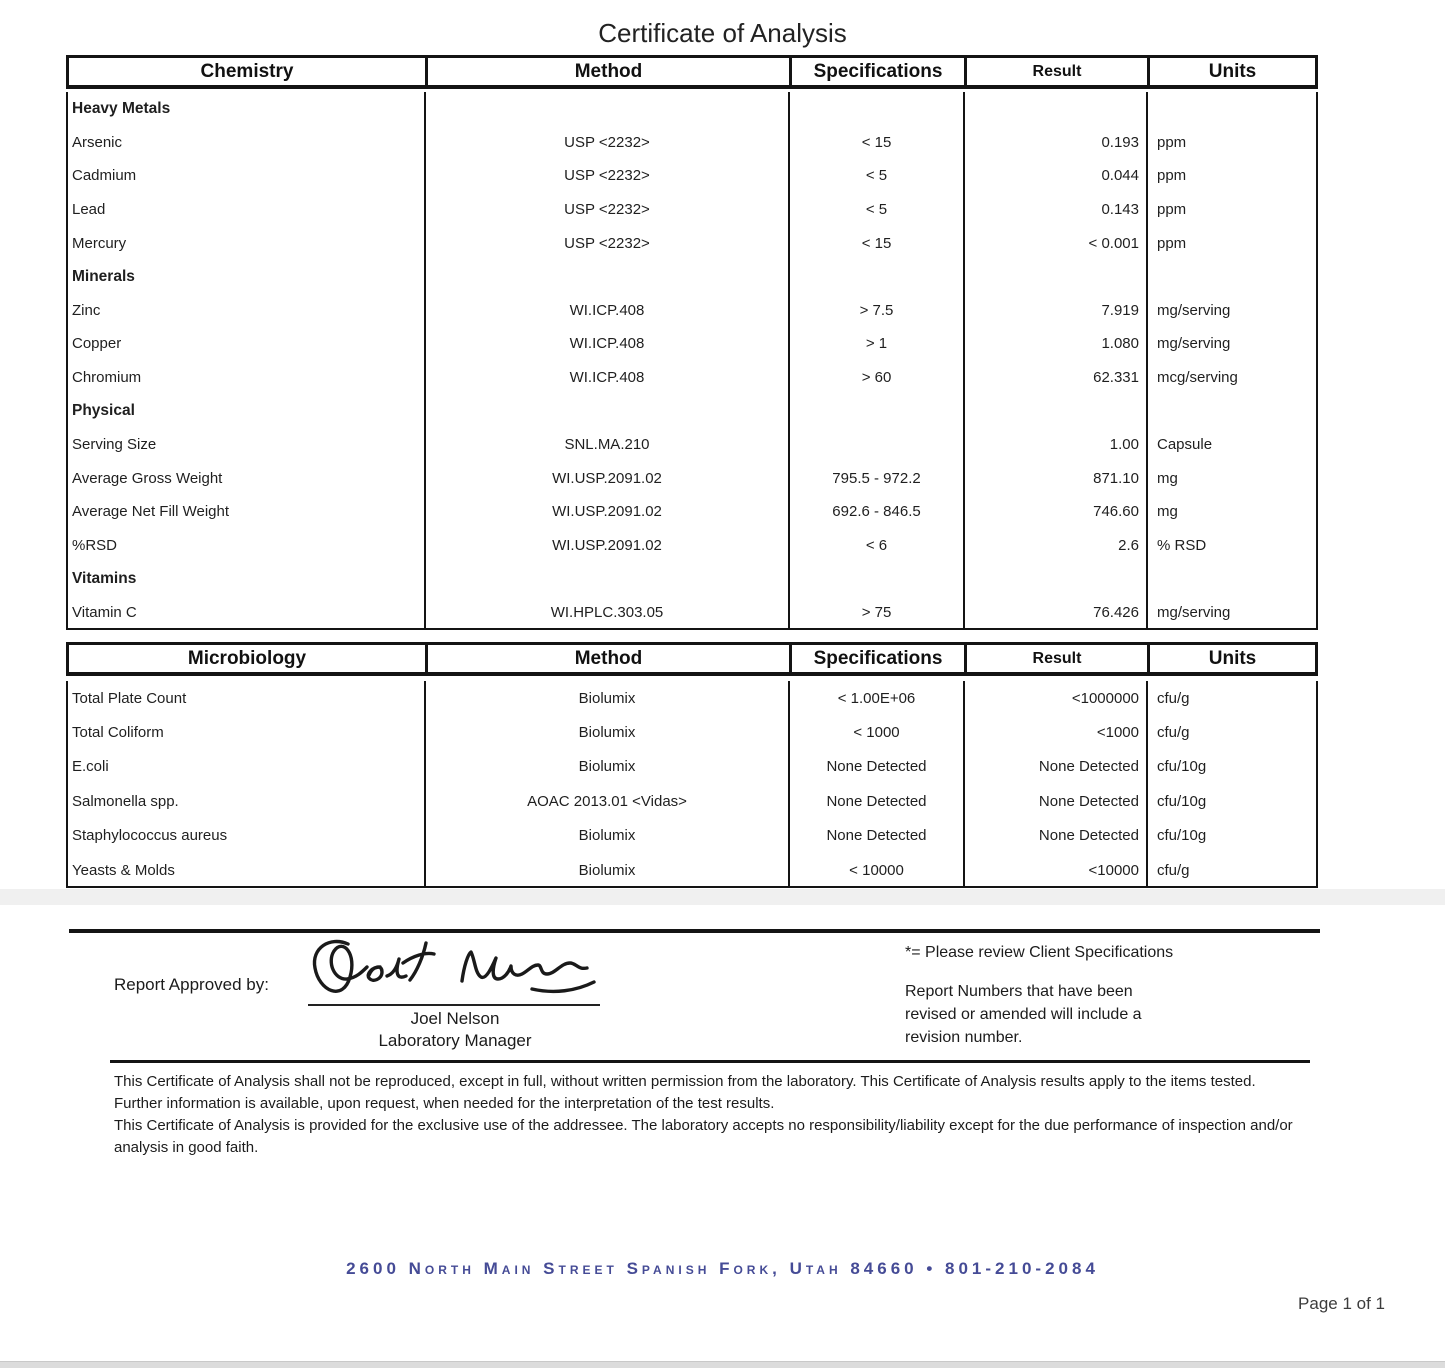 This screenshot has height=1368, width=1445. I want to click on analyte-cell: Vitamins, so click(104, 579).